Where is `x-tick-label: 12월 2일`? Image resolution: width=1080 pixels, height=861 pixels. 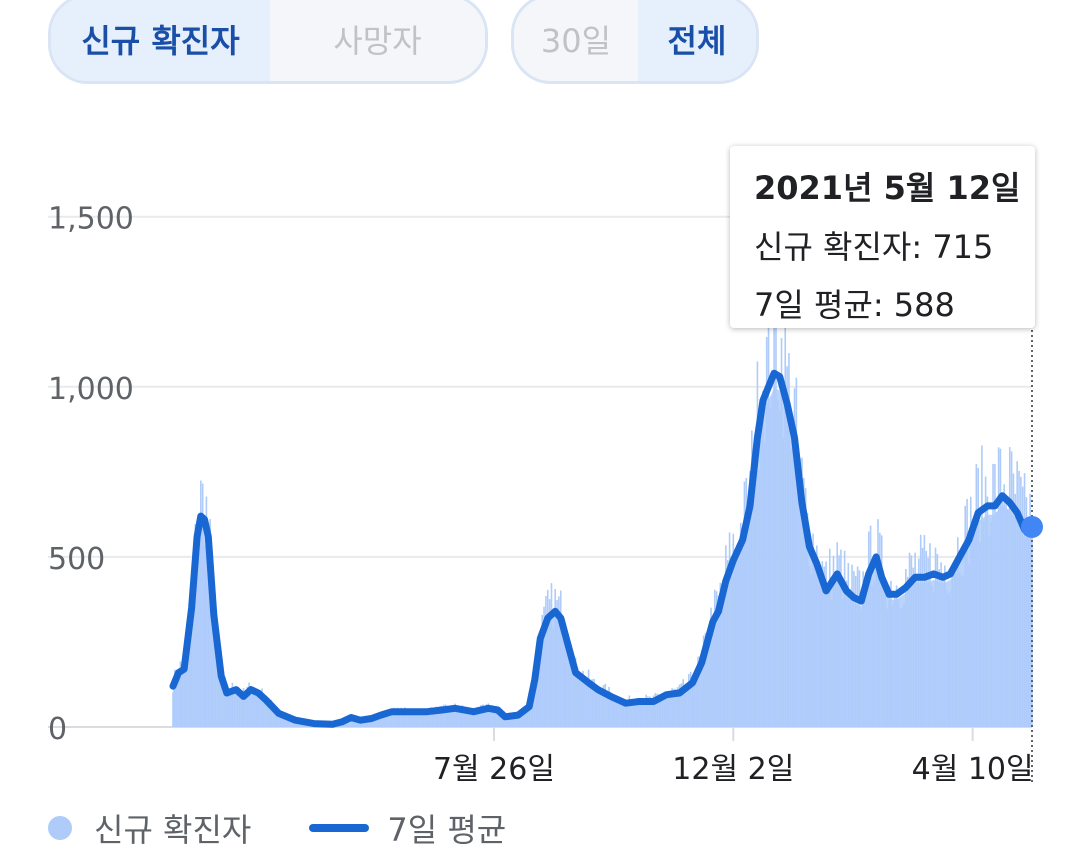
x-tick-label: 12월 2일 is located at coordinates (733, 769).